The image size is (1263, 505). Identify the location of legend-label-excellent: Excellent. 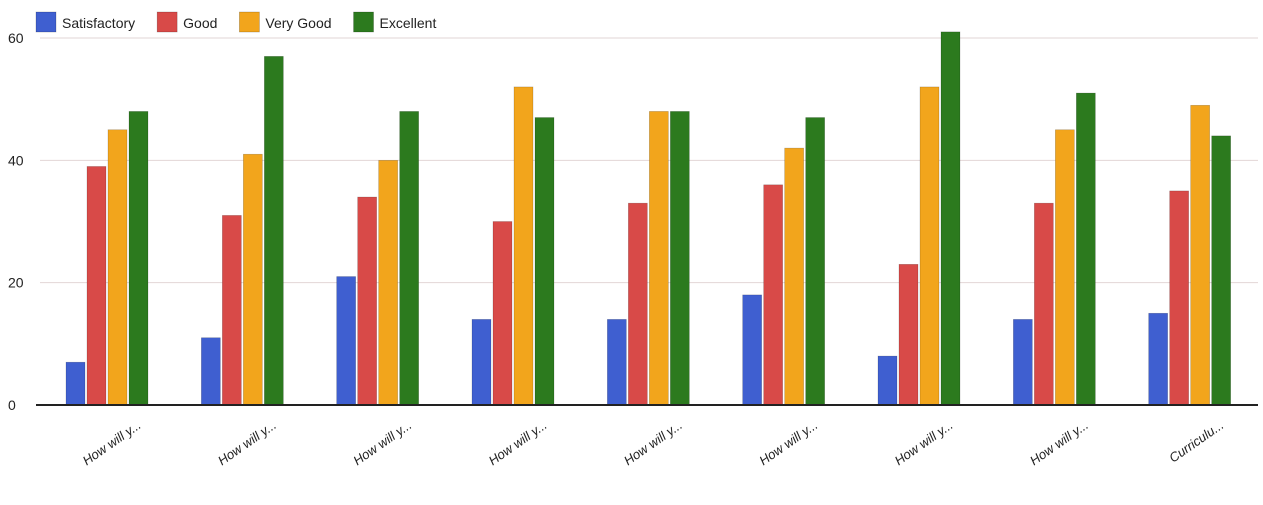
(408, 23).